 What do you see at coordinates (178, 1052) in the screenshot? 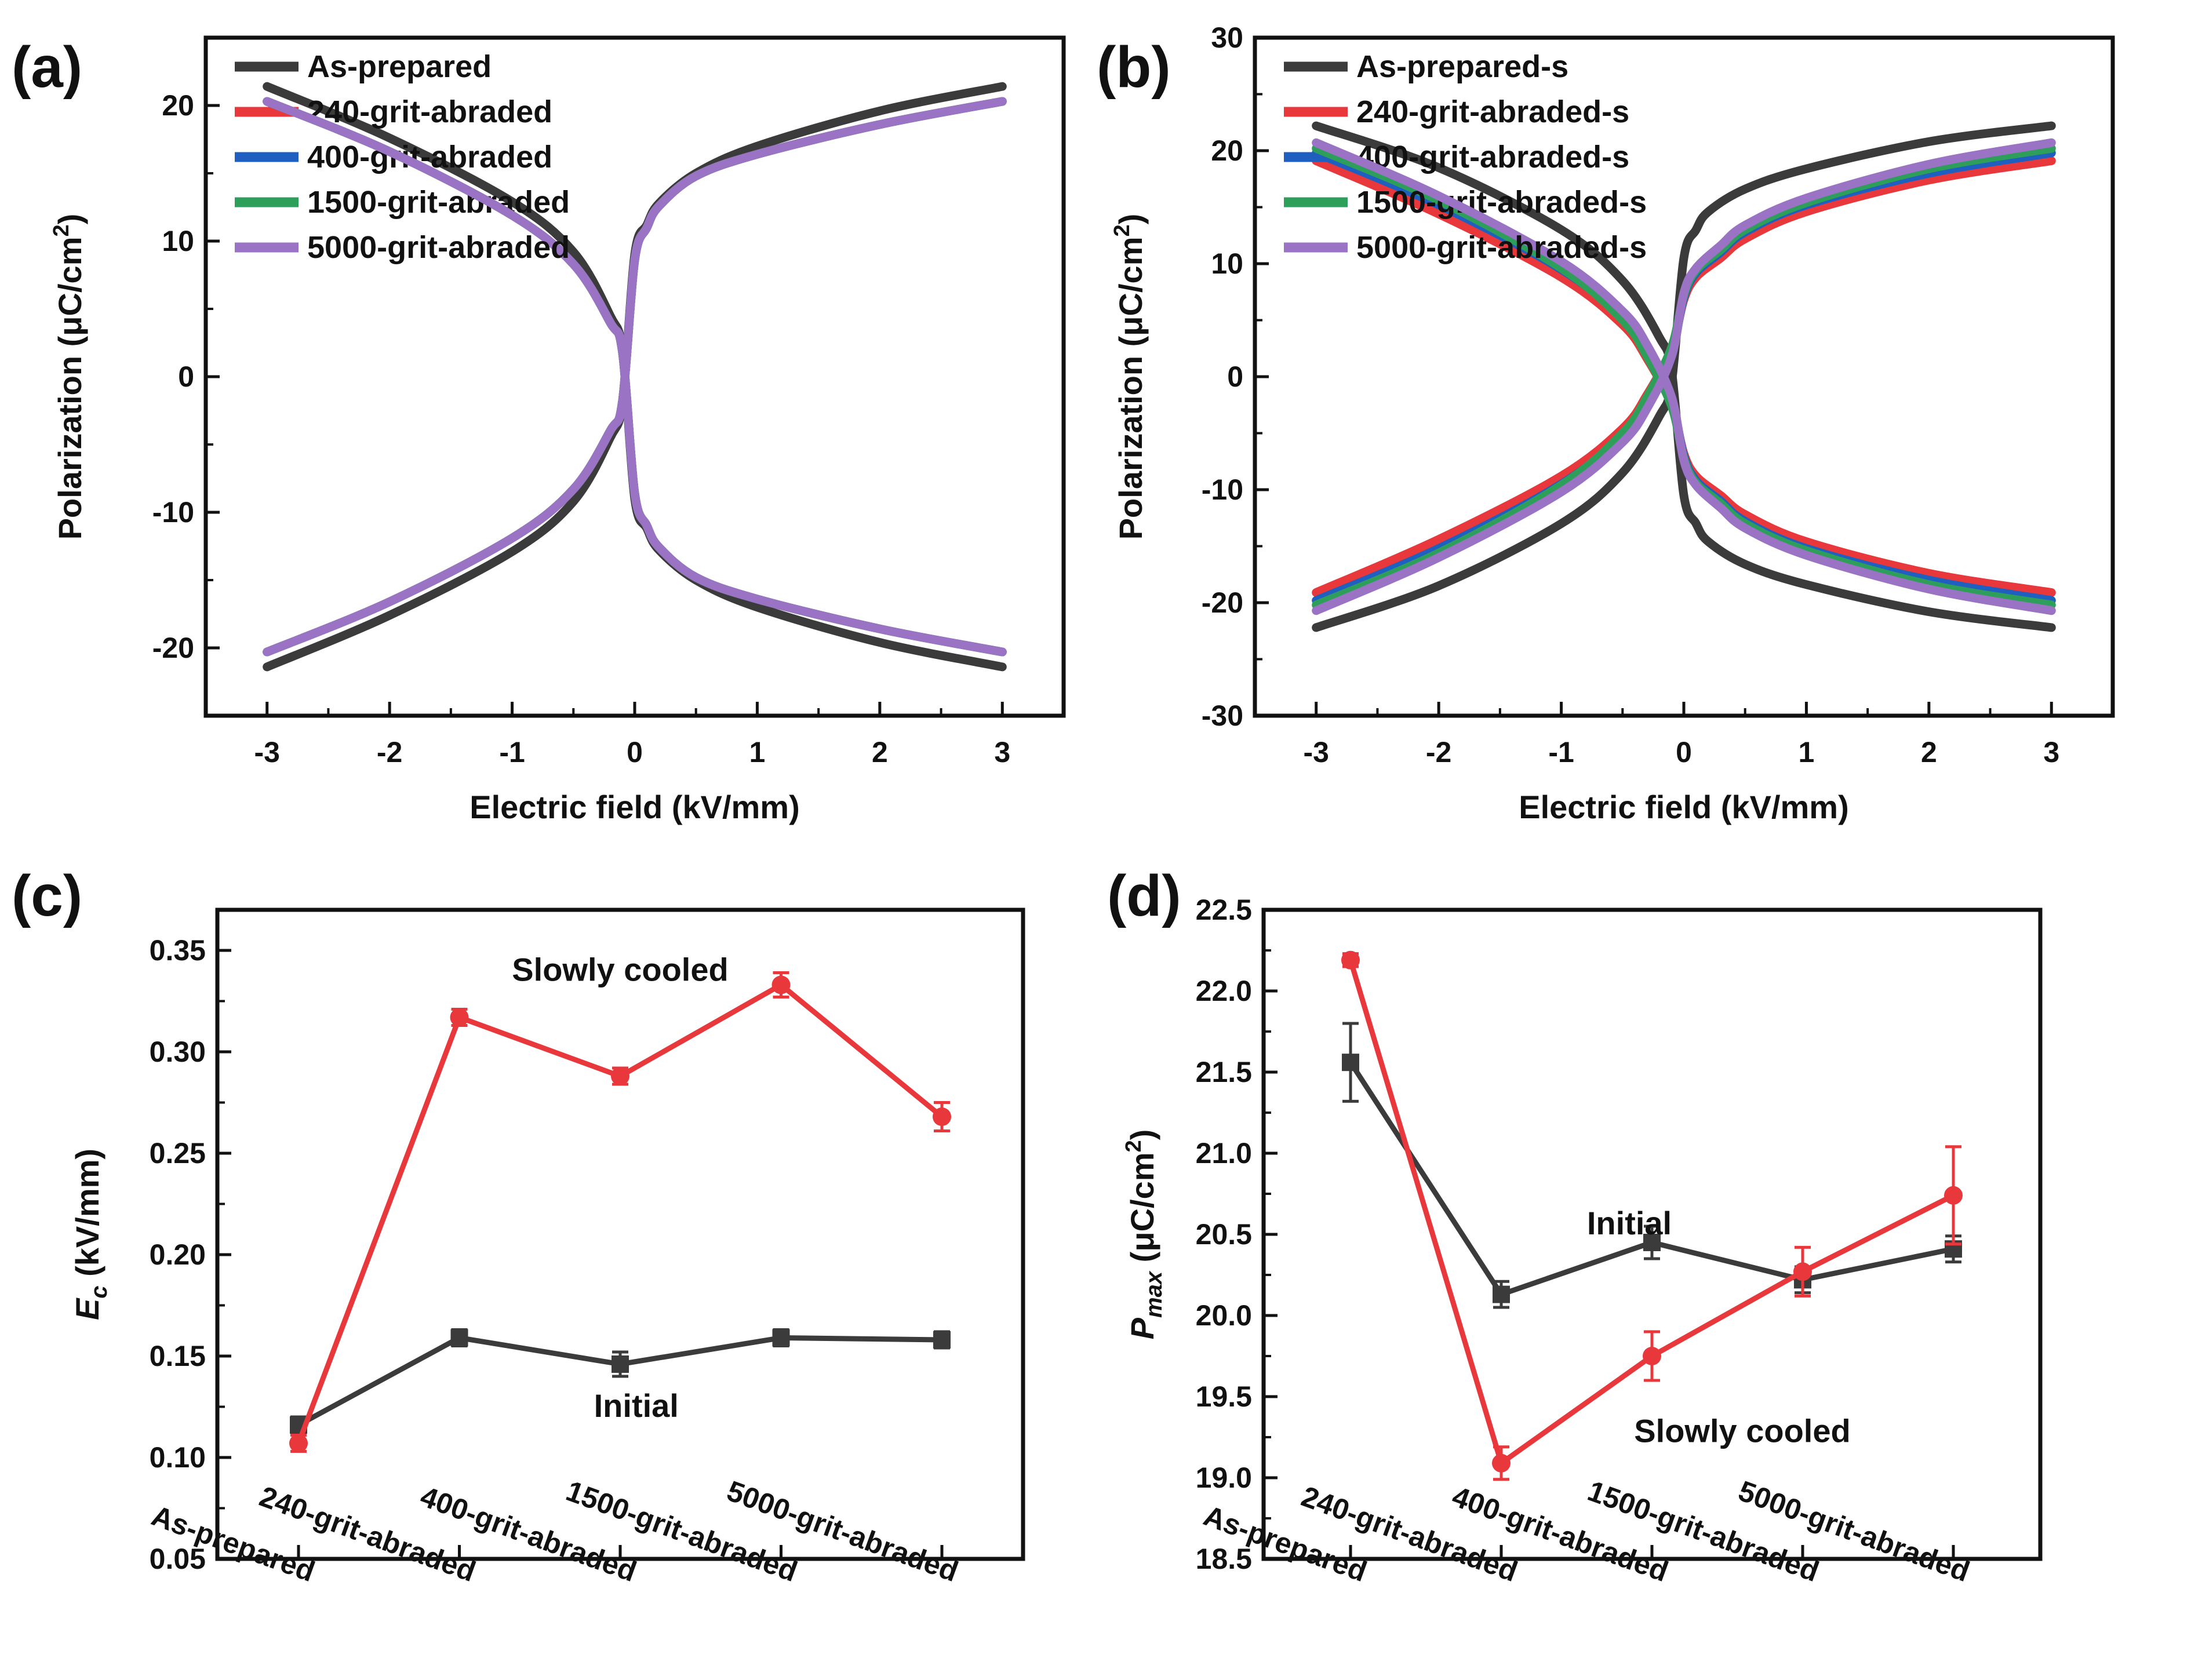
I see `y-tick-label: 0.30` at bounding box center [178, 1052].